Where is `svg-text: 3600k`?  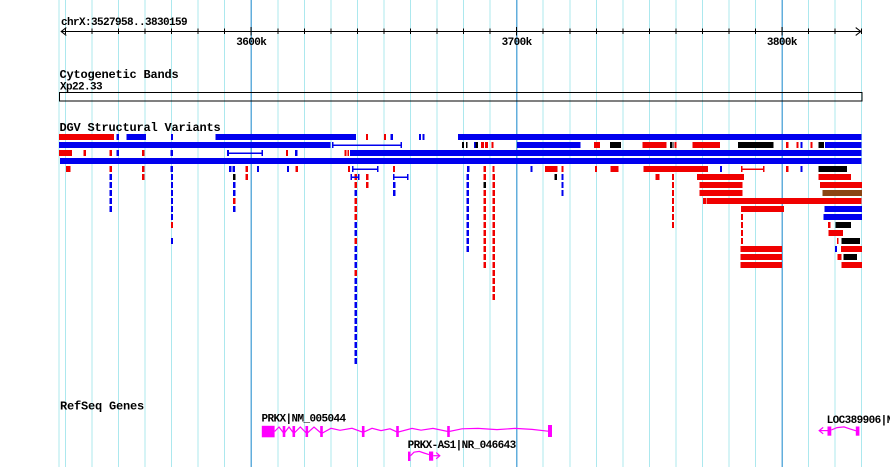 svg-text: 3600k is located at coordinates (251, 43).